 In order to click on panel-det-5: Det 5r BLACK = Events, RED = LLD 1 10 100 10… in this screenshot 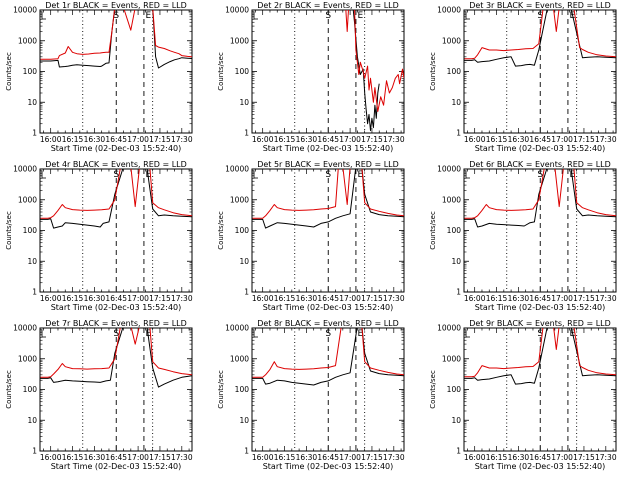, I will do `click(311, 236)`.